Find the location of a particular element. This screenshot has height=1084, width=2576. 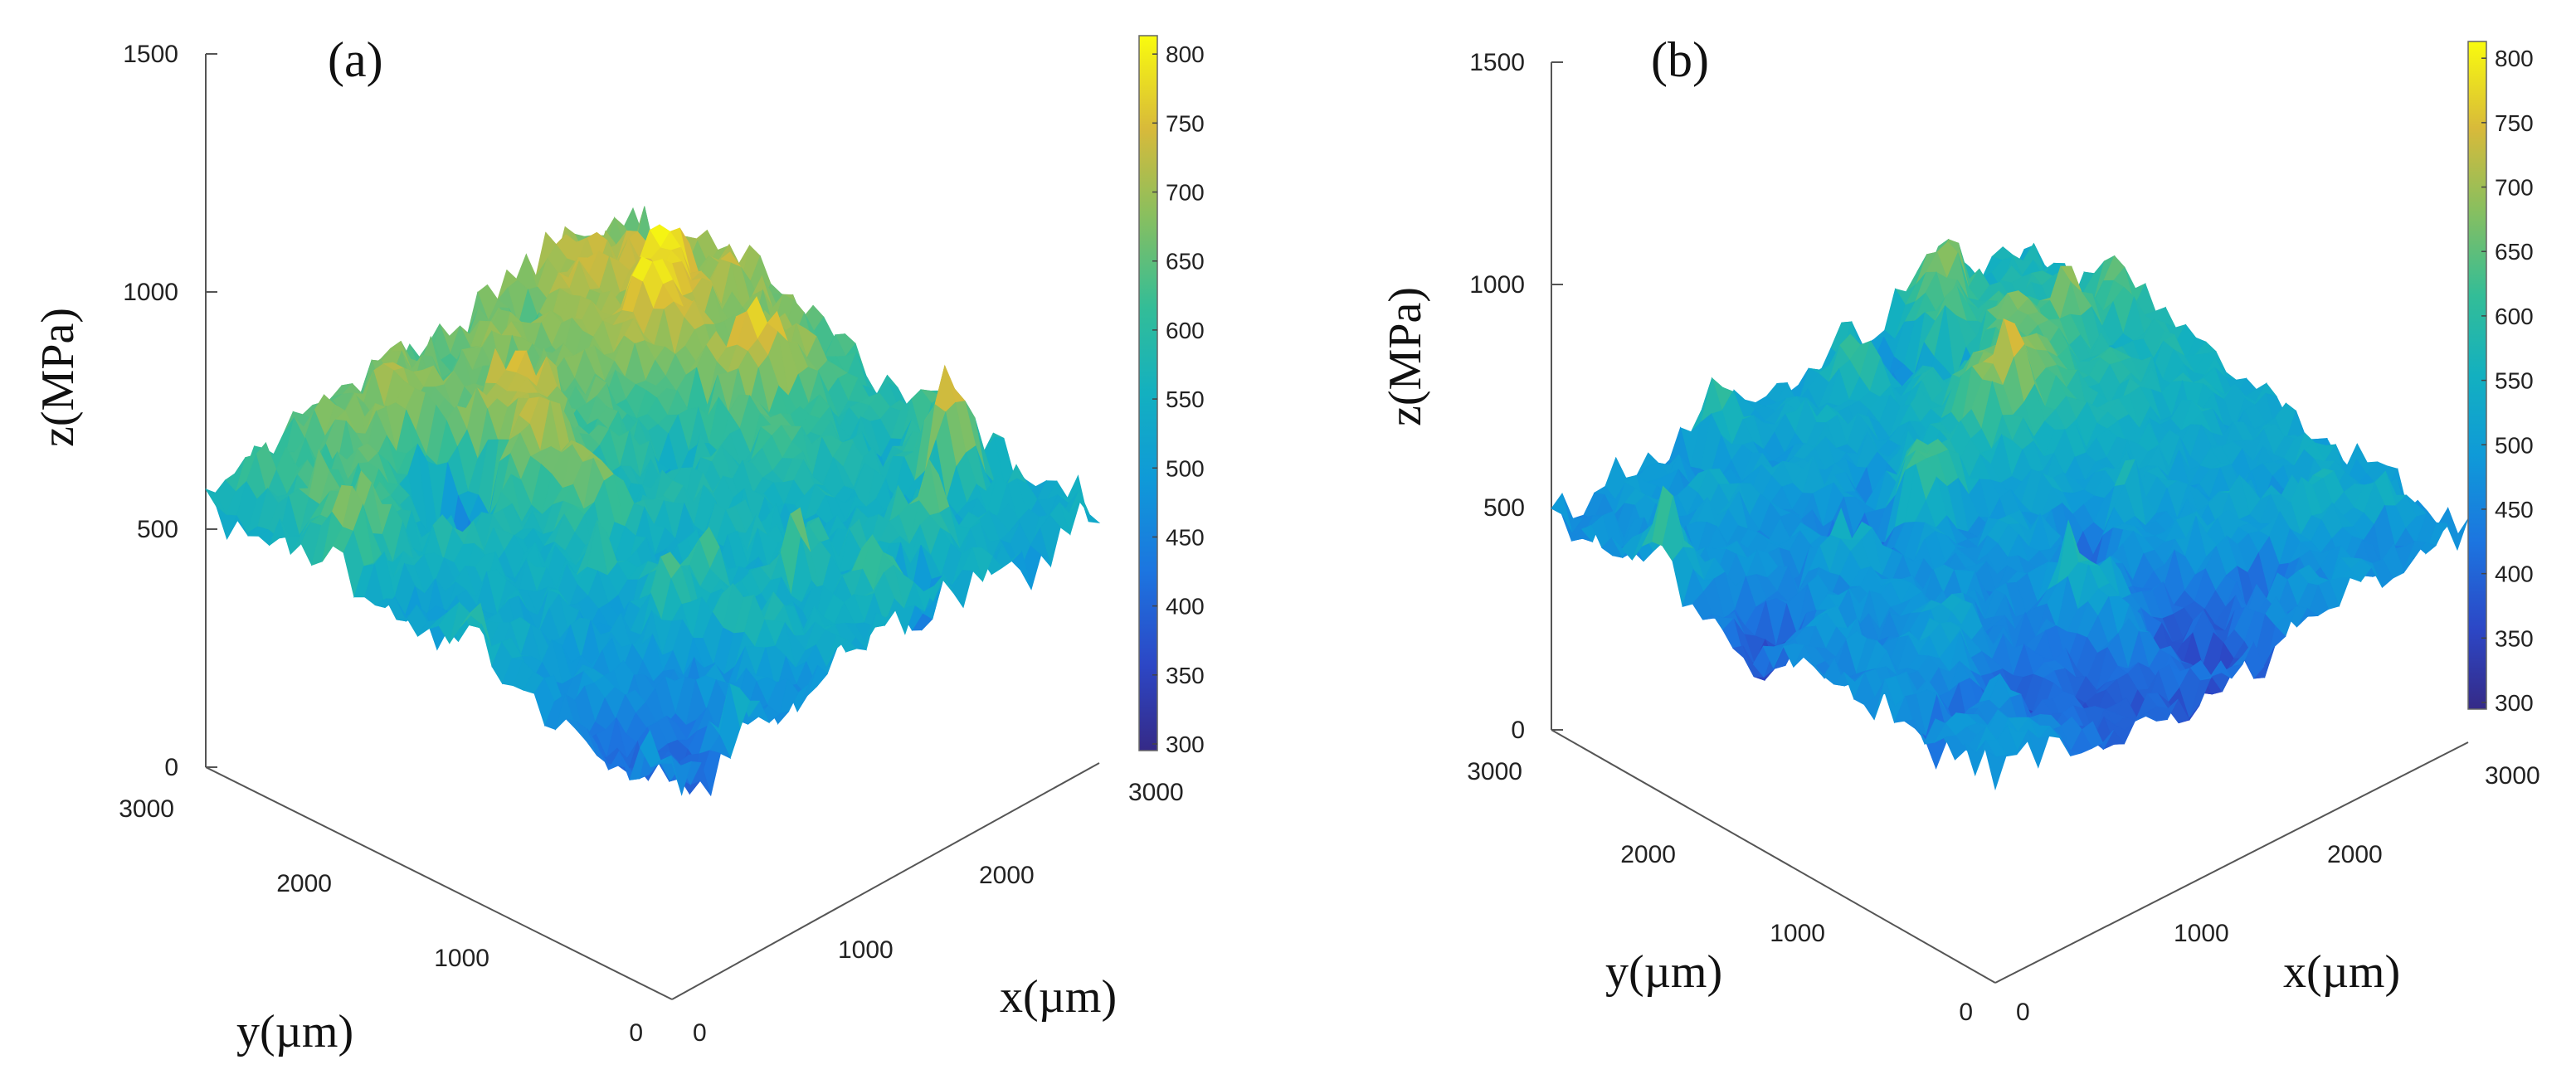

panel-b-x-tick-3000: 3000 is located at coordinates (2512, 776).